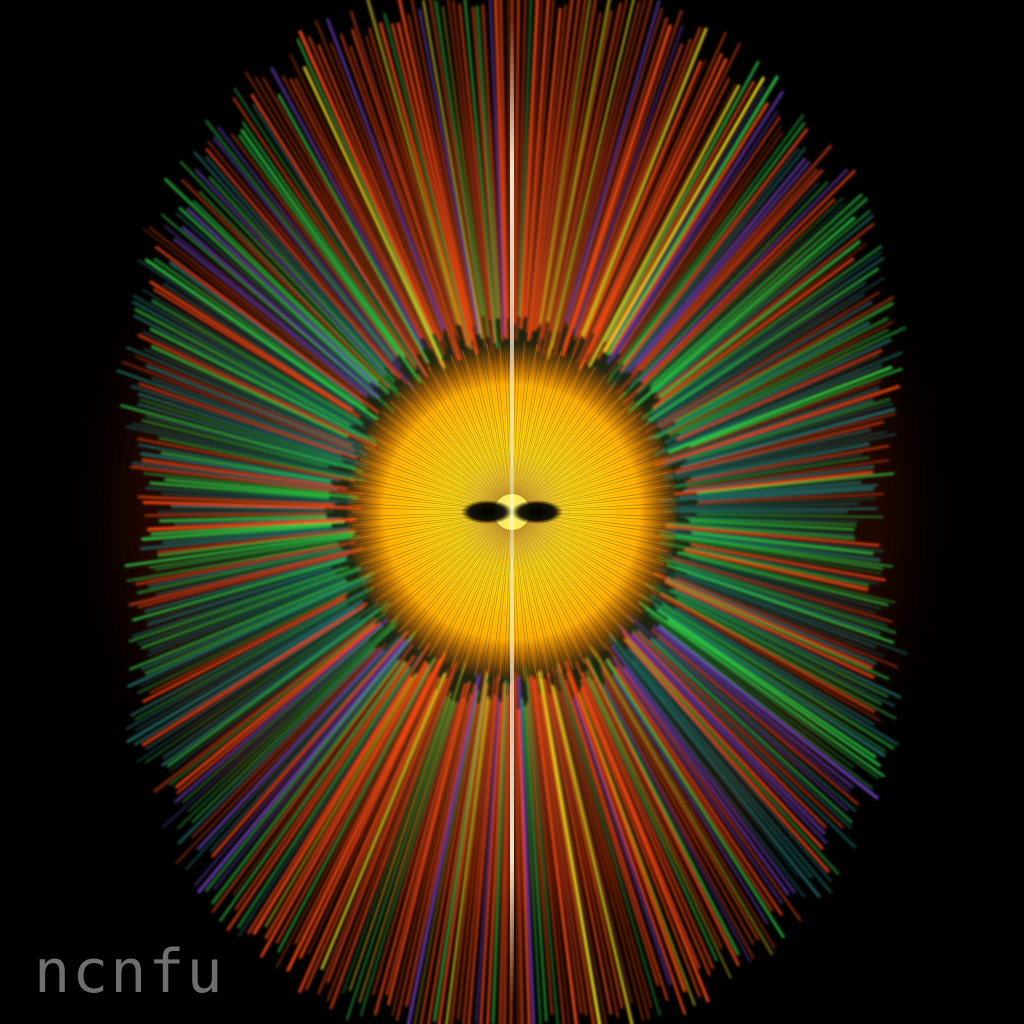 Image resolution: width=1024 pixels, height=1024 pixels. What do you see at coordinates (537, 512) in the screenshot?
I see `right-dark-spot` at bounding box center [537, 512].